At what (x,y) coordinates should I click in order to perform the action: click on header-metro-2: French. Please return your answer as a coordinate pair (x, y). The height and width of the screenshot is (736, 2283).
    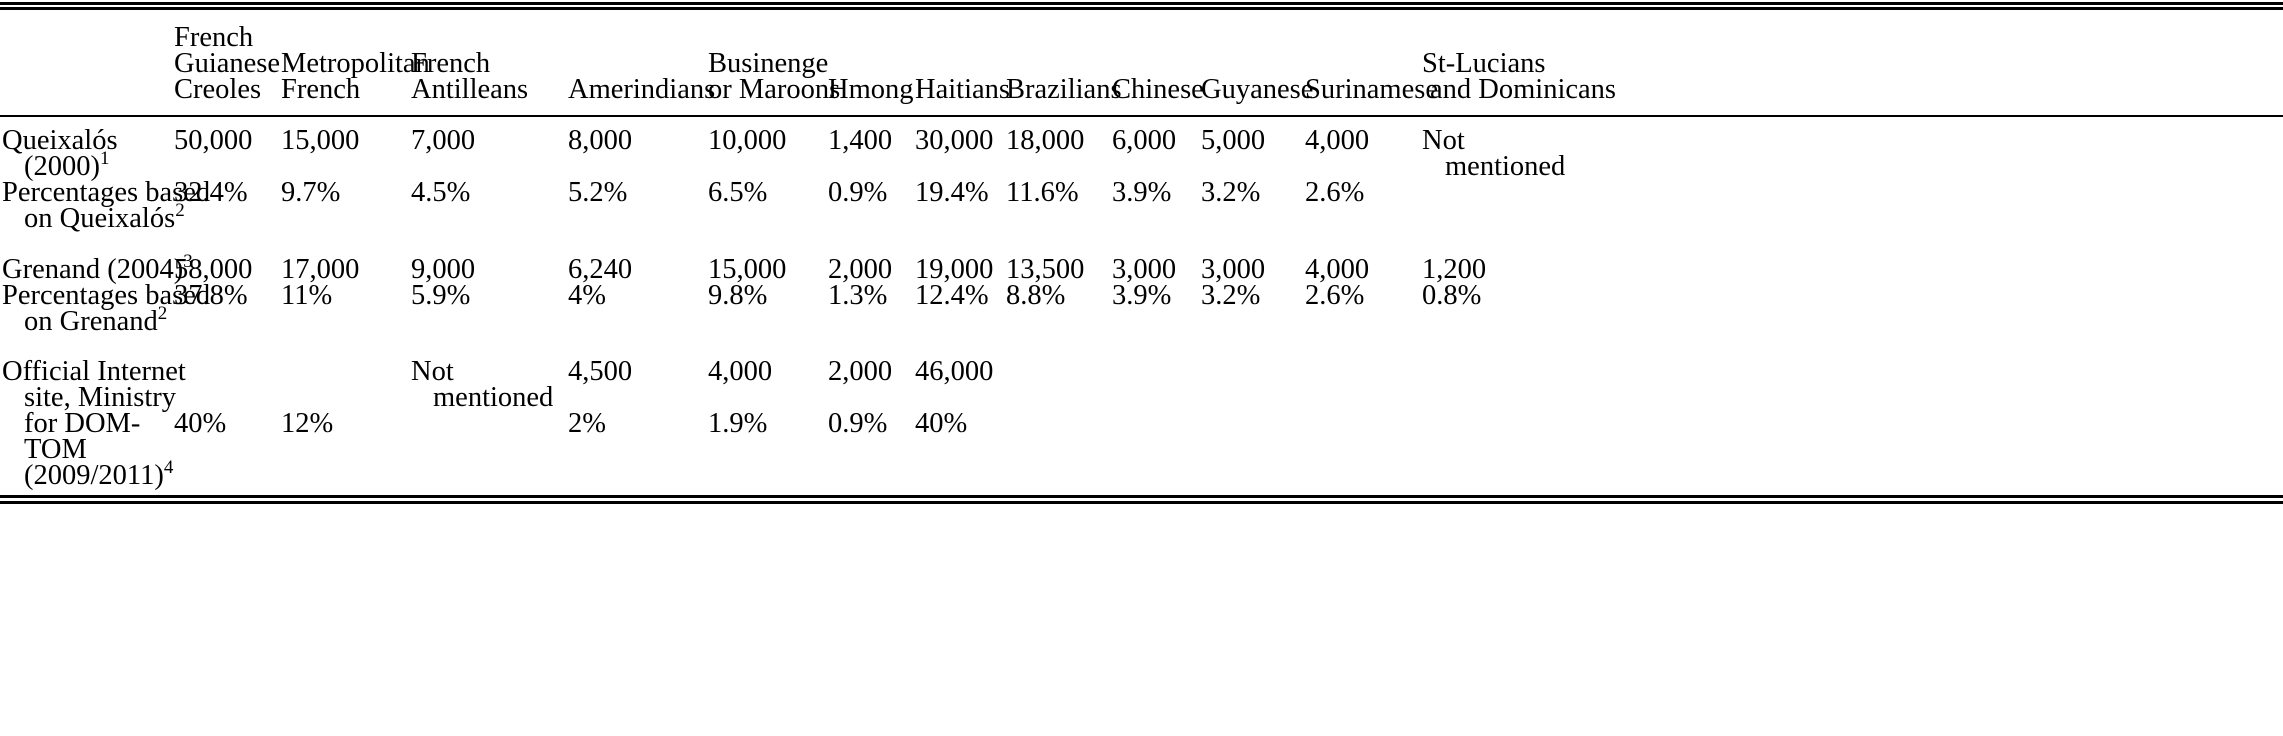
    Looking at the image, I should click on (321, 89).